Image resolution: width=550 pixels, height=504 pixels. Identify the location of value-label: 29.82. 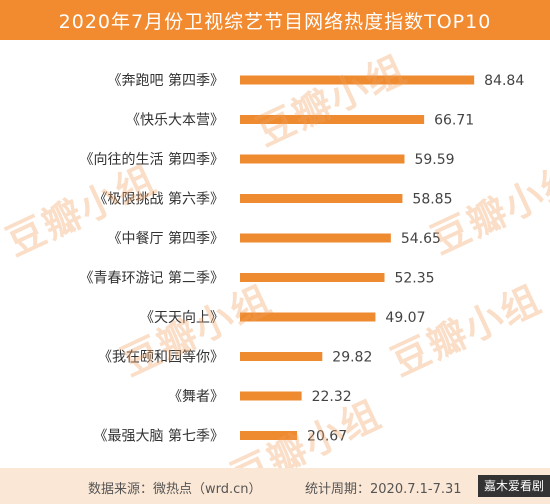
(352, 358).